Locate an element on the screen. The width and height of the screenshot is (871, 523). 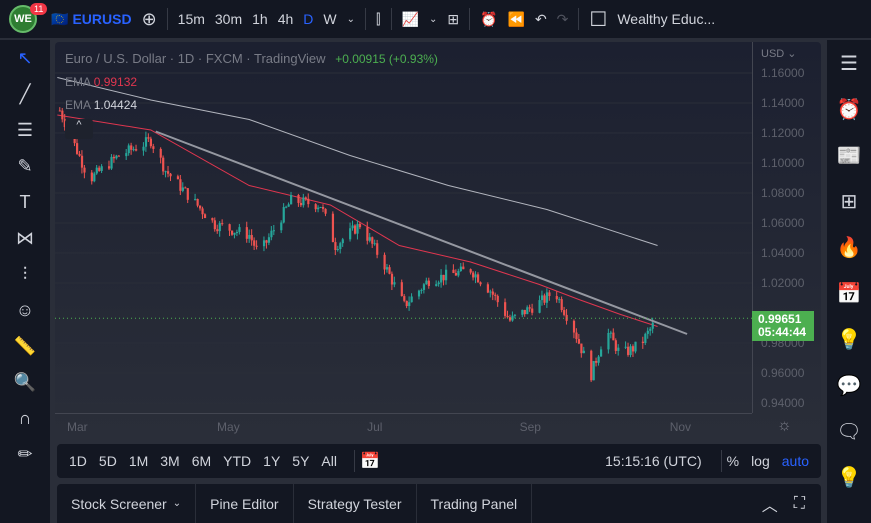
interval-15m: 15m is located at coordinates (191, 19).